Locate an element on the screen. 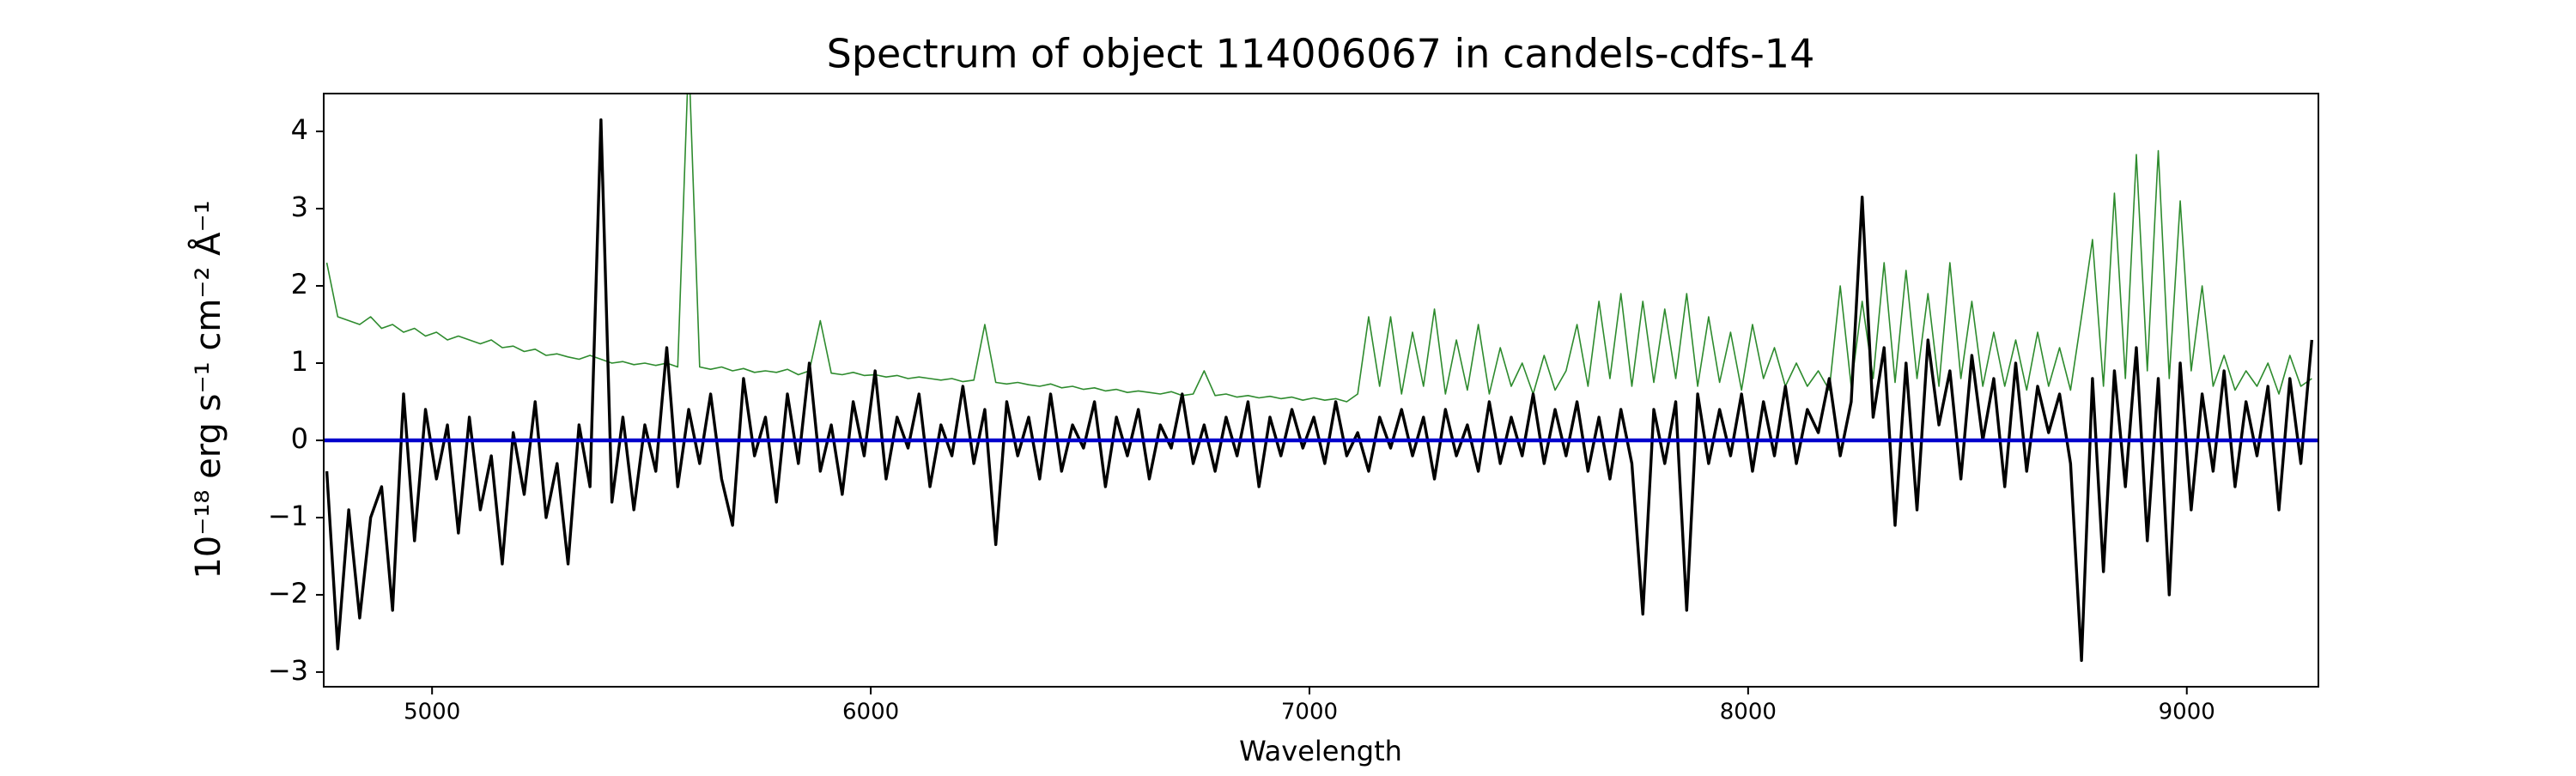 The image size is (2576, 776). x-axis-label: Wavelength is located at coordinates (1320, 751).